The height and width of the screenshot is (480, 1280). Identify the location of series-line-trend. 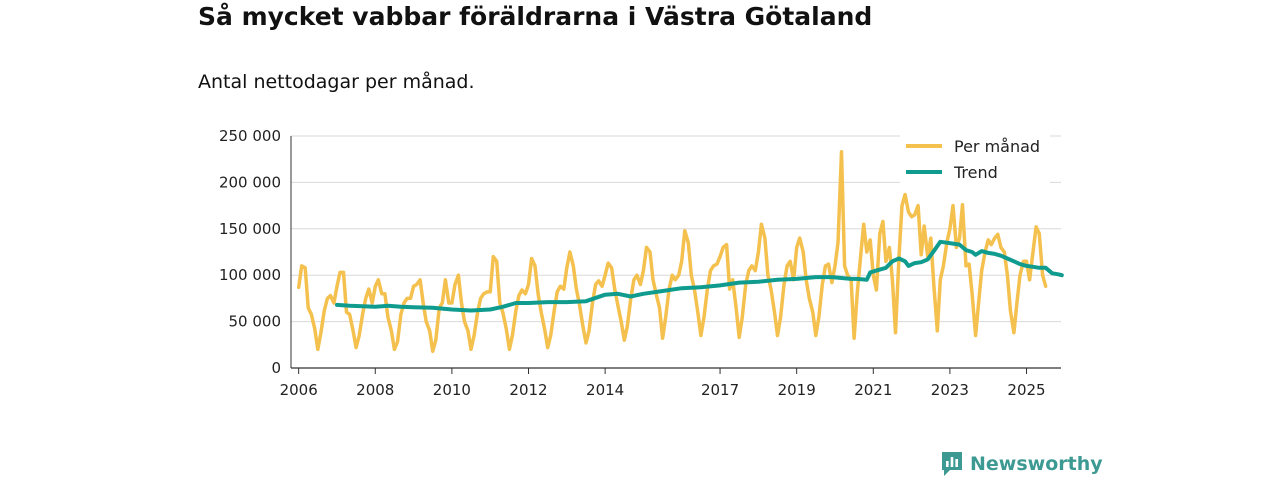
(699, 276).